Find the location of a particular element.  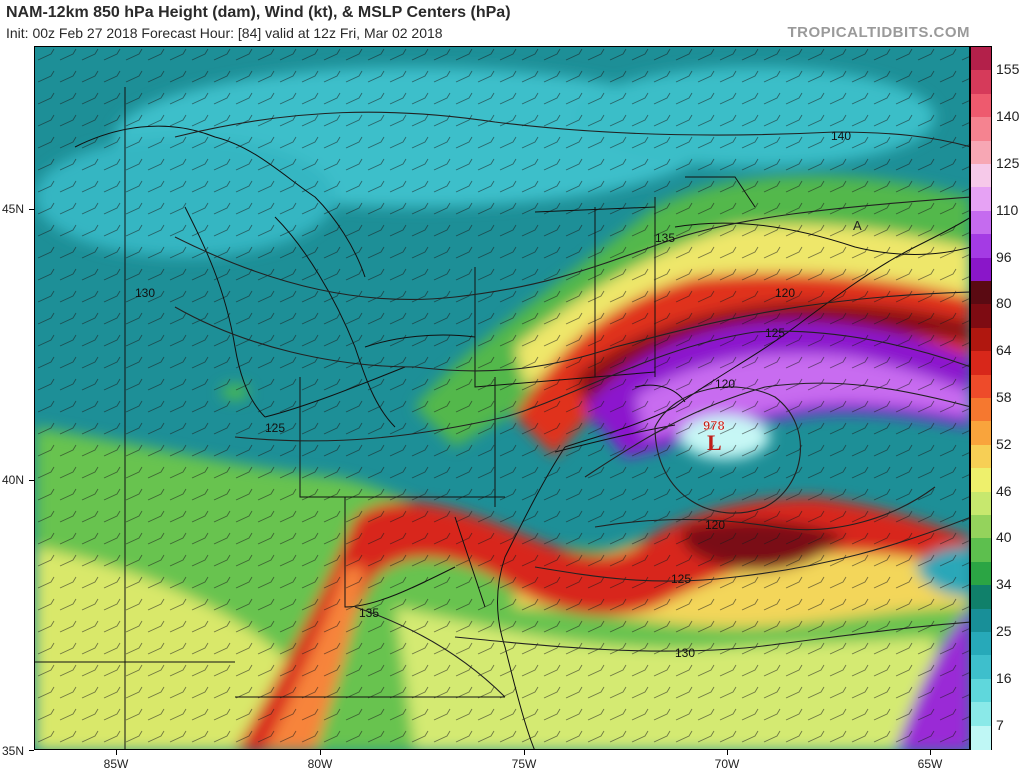

lat-label-35n: 35N is located at coordinates (13, 751).